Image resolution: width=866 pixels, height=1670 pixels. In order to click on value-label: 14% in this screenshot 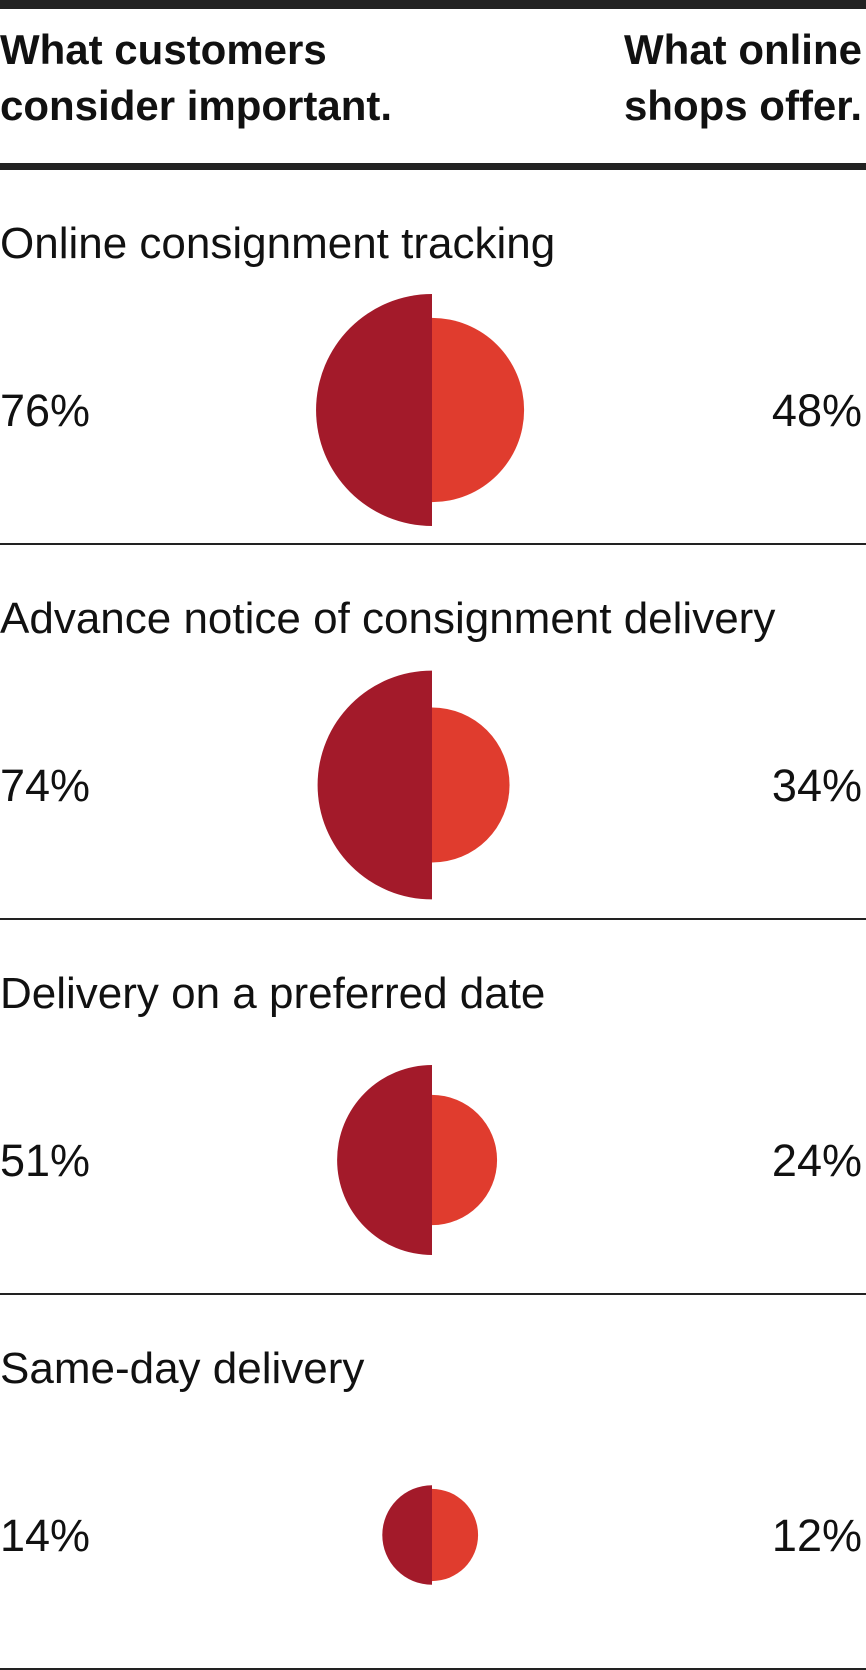, I will do `click(45, 1535)`.